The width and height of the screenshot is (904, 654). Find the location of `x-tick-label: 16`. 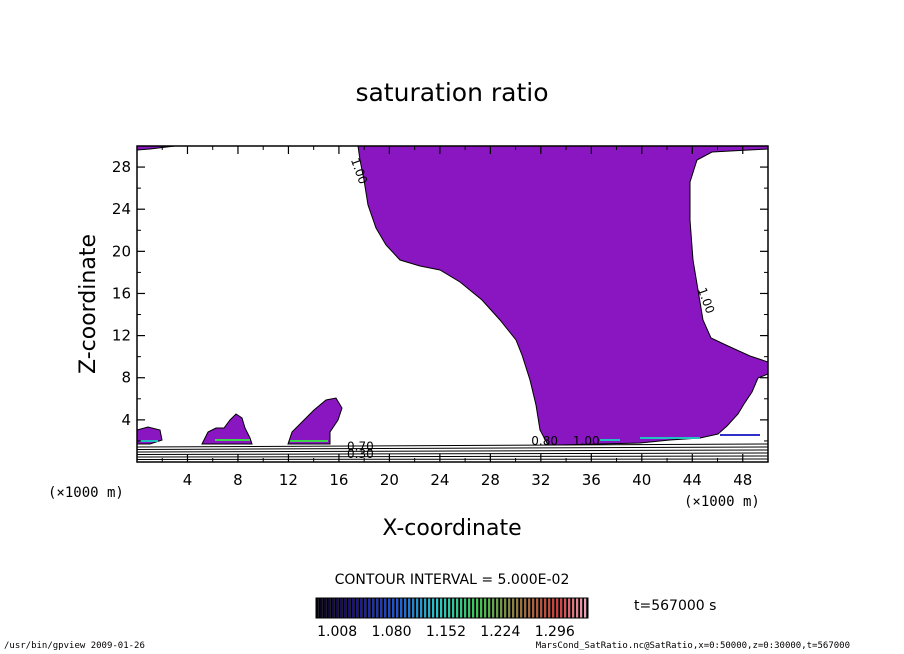

x-tick-label: 16 is located at coordinates (338, 480).